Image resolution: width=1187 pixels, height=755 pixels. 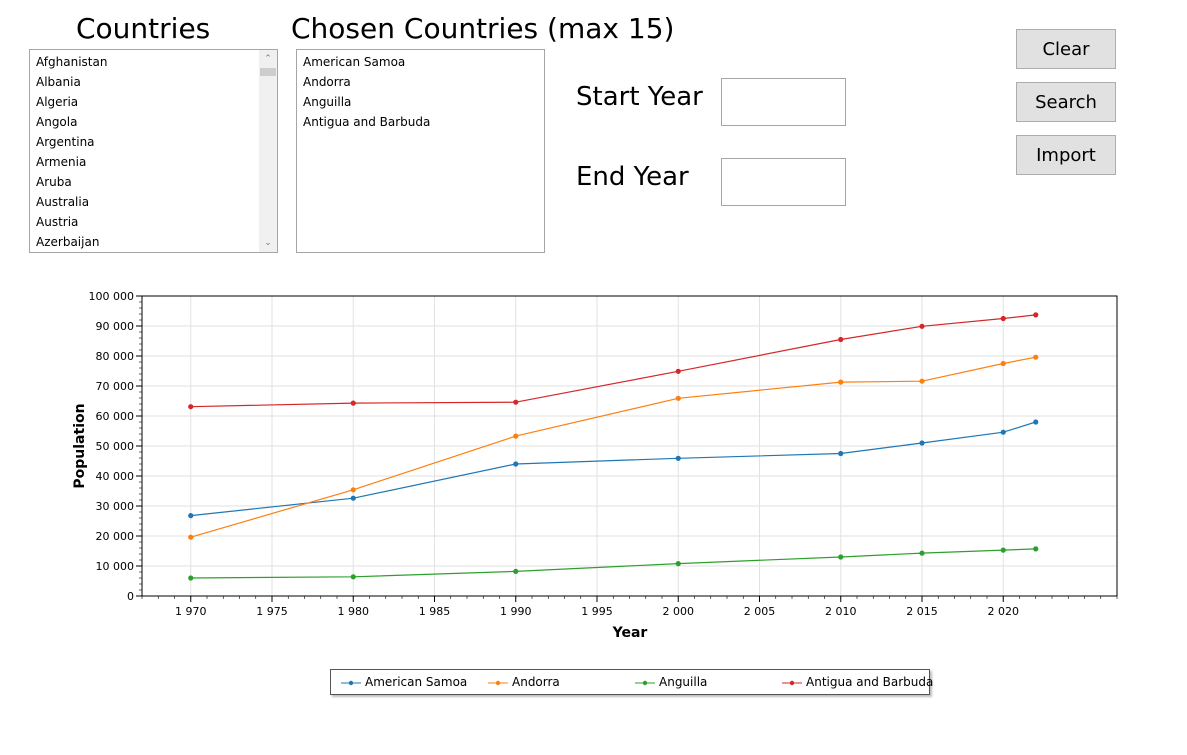 What do you see at coordinates (783, 182) in the screenshot?
I see `end-year-input` at bounding box center [783, 182].